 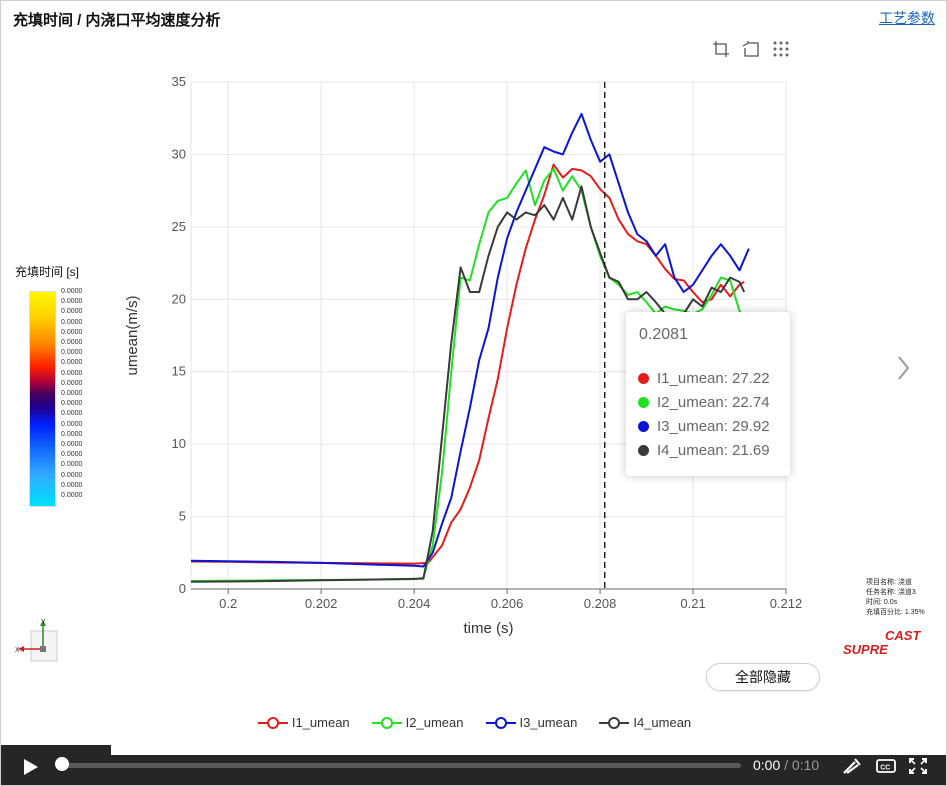 I want to click on project-info: 项目名称: 浇道 任务名称: 浇道3 时间: 0.0s 充填百分比: 1.35%, so click(x=906, y=598).